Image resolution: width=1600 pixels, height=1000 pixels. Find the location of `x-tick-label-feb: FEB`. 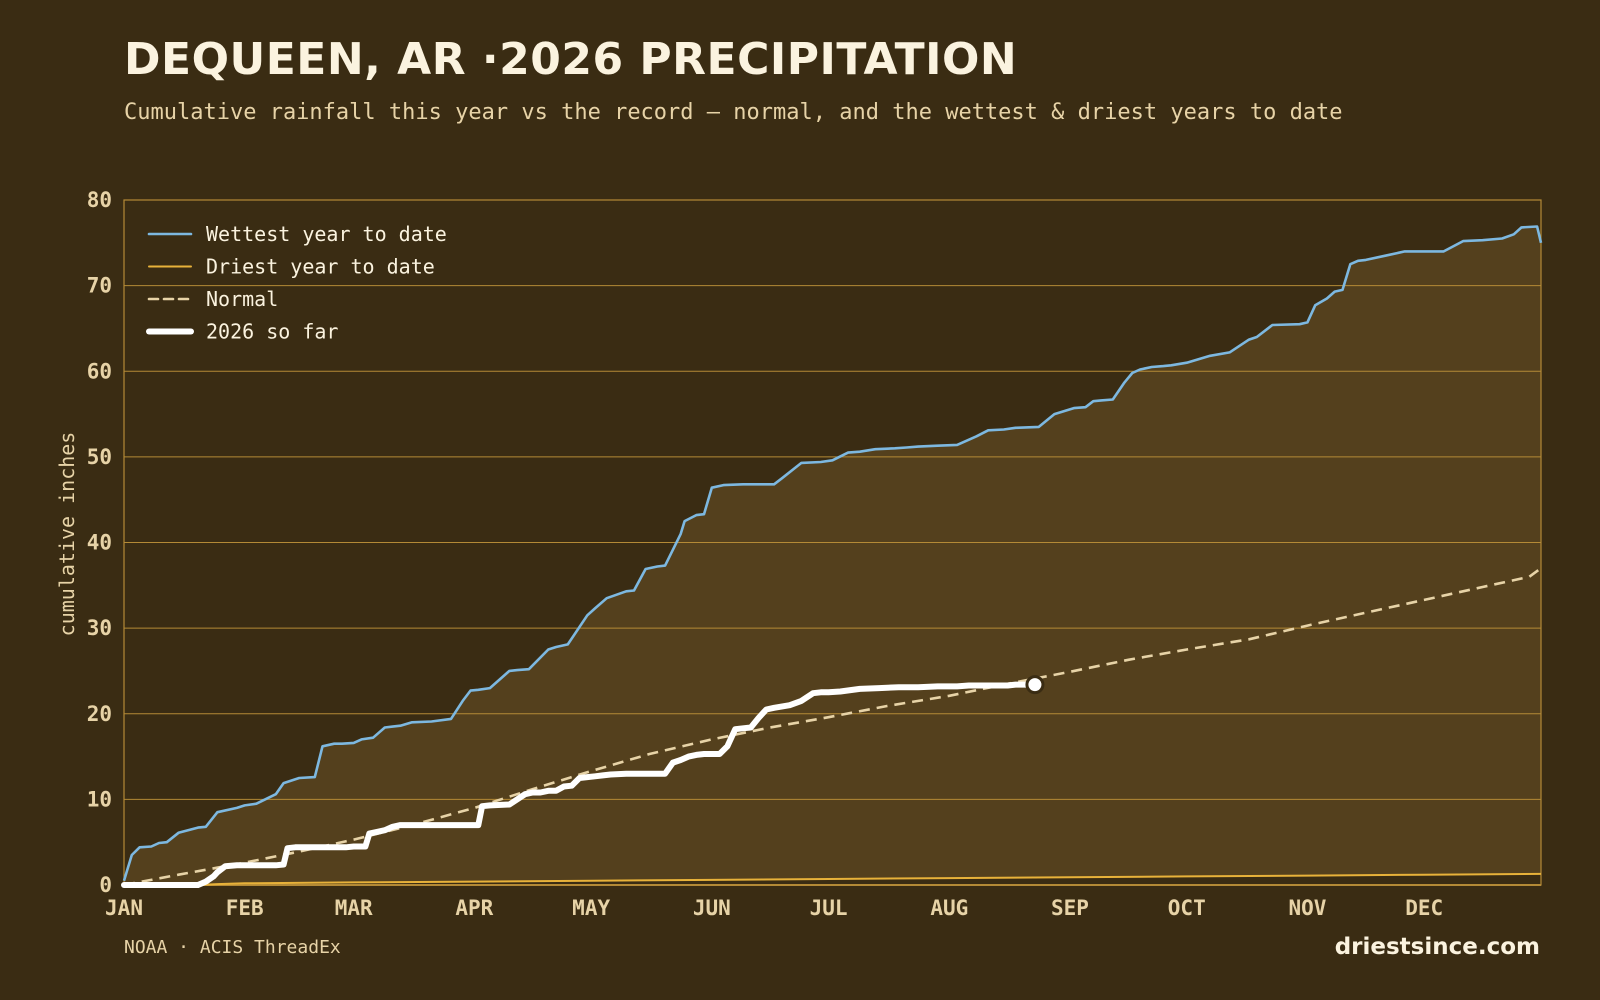

x-tick-label-feb: FEB is located at coordinates (245, 908).